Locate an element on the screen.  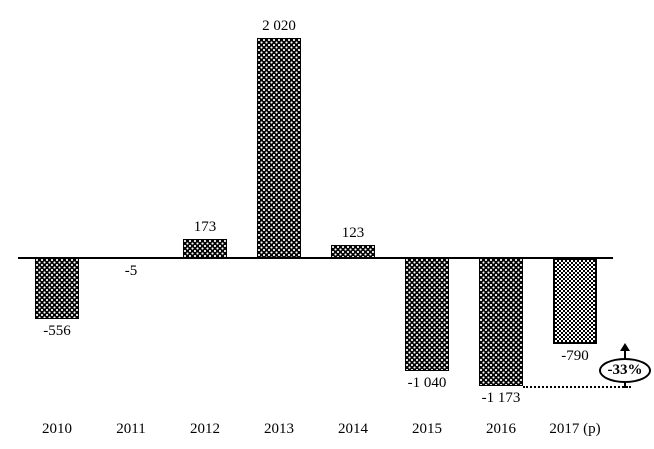
bar-2013 is located at coordinates (279, 148).